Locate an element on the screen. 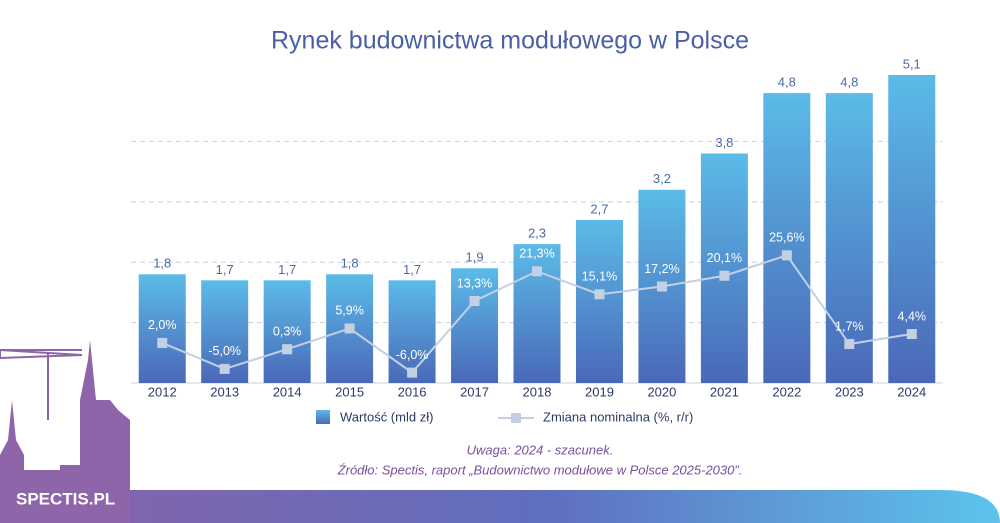 The width and height of the screenshot is (1000, 523). legend-swatch is located at coordinates (323, 417).